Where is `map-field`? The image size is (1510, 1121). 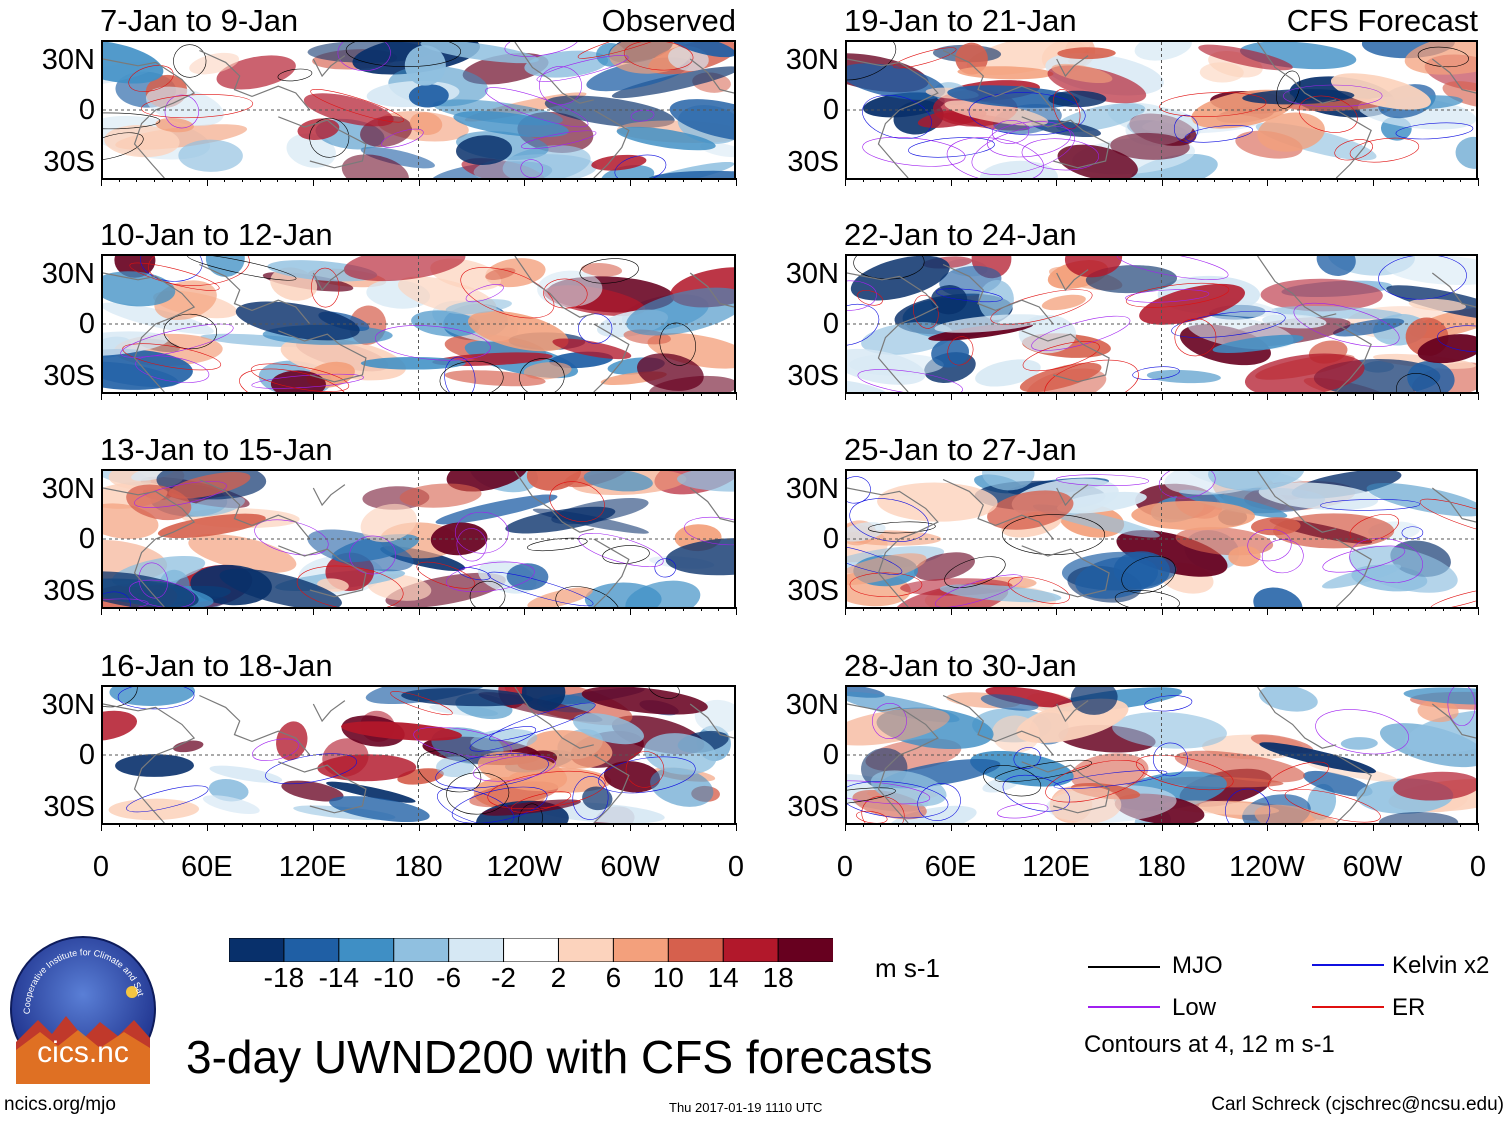
map-field is located at coordinates (1161, 324).